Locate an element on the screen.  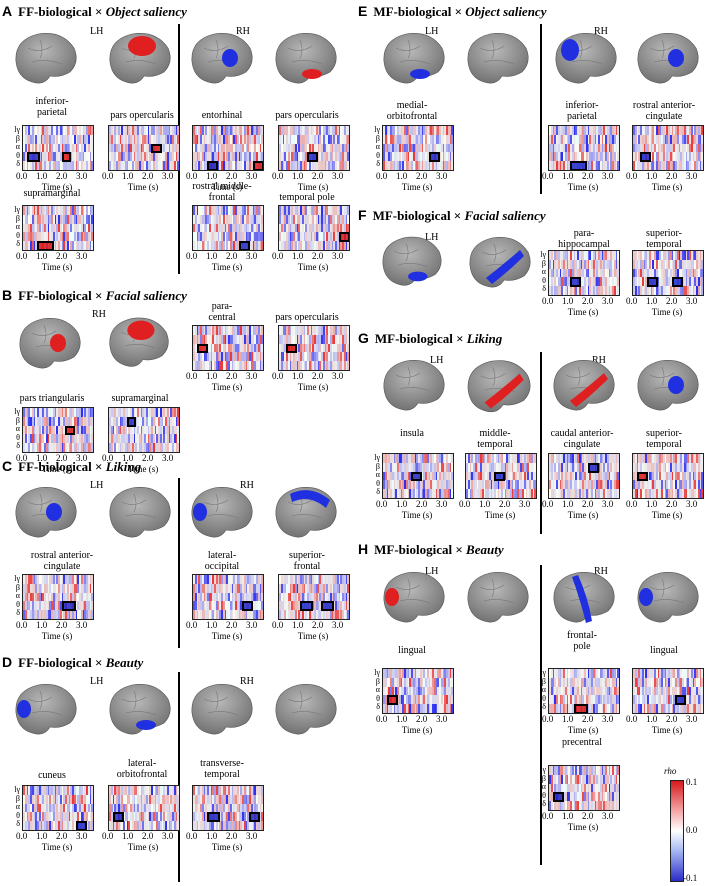
panel-f-title: F MF-biological × Facial saliency is located at coordinates (452, 215).